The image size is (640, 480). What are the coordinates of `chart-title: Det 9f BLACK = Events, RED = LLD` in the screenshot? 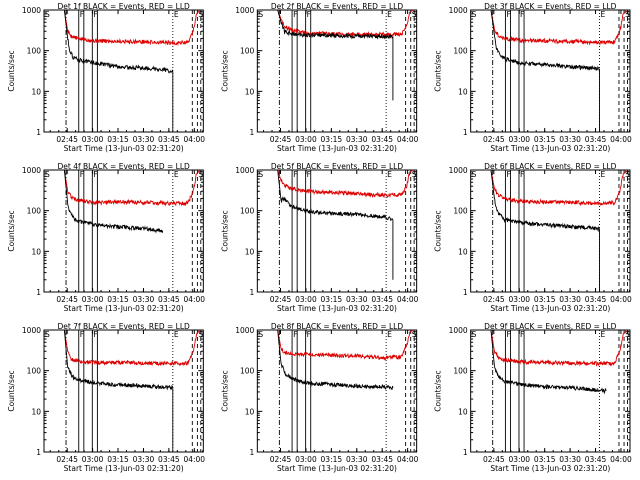 It's located at (550, 326).